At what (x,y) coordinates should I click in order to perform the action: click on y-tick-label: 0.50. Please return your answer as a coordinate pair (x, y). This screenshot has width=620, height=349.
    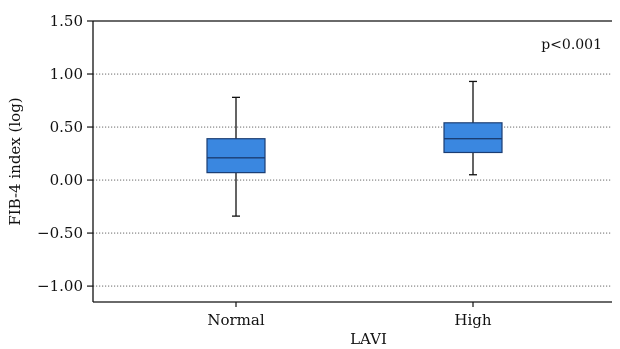
    Looking at the image, I should click on (66, 127).